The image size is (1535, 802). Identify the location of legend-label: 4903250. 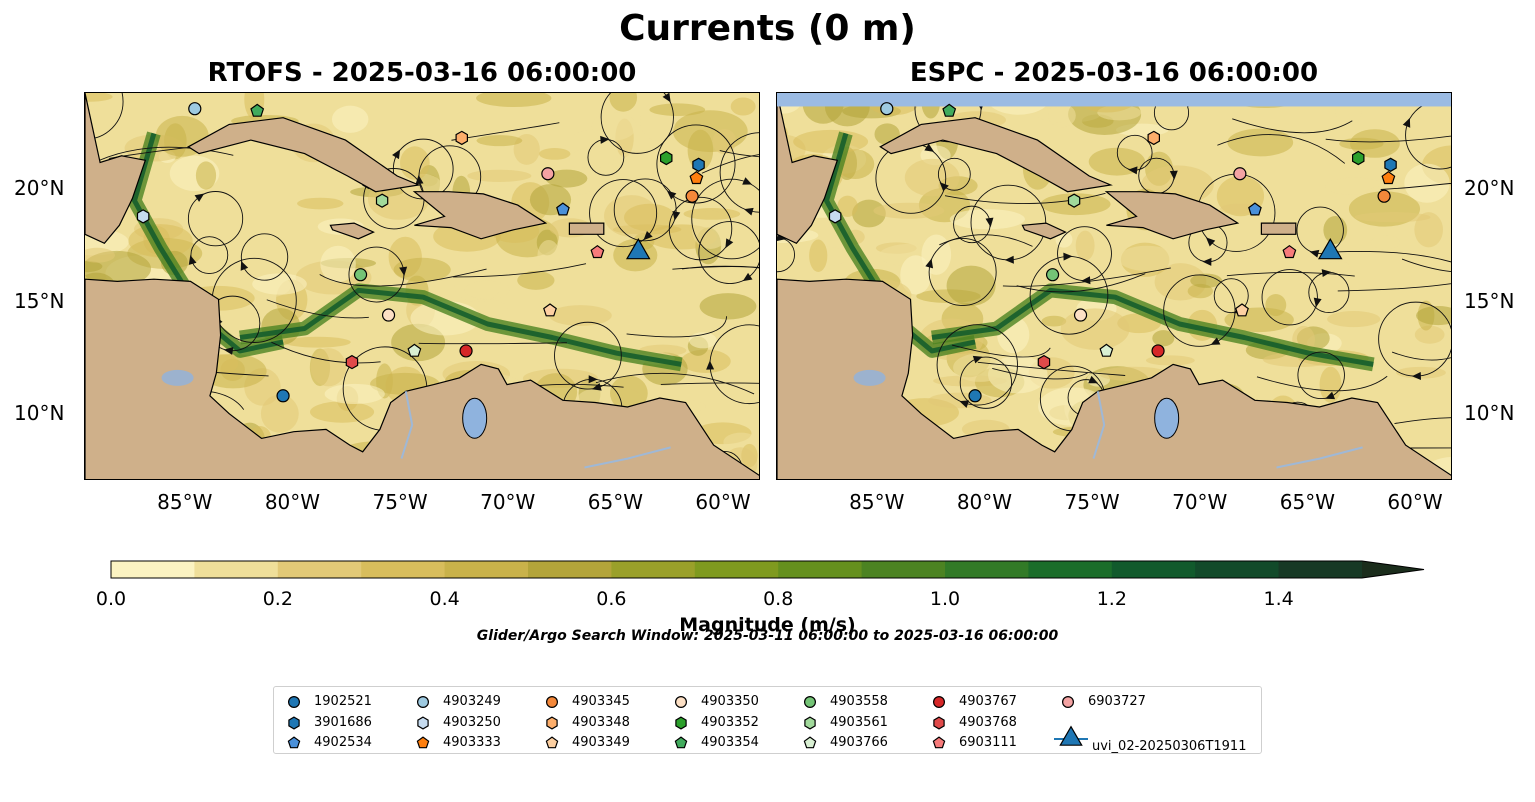
(472, 722).